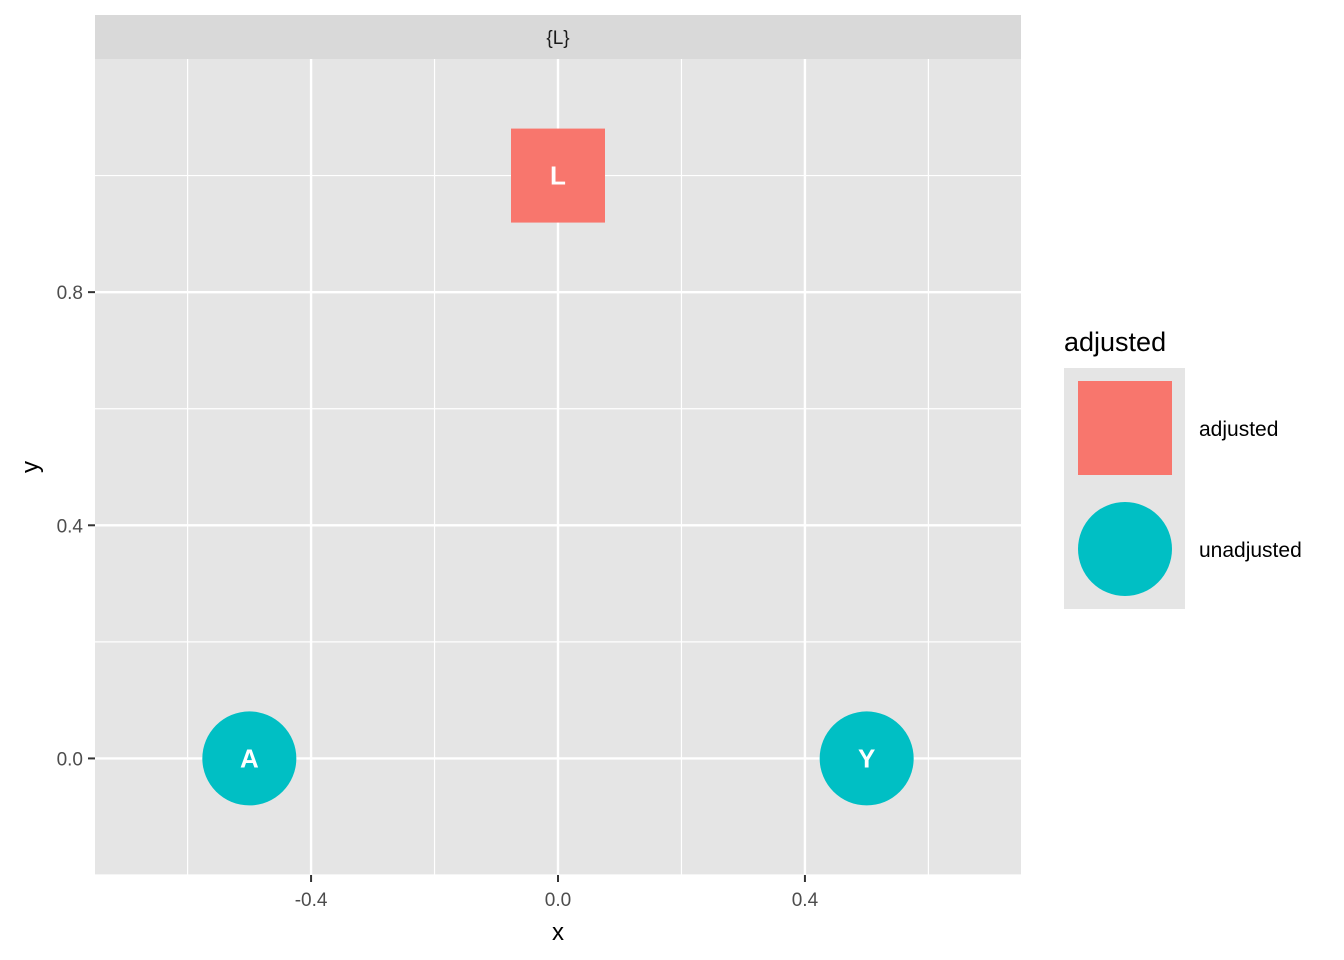 The height and width of the screenshot is (960, 1344). I want to click on facet-strip-label: {L}, so click(557, 38).